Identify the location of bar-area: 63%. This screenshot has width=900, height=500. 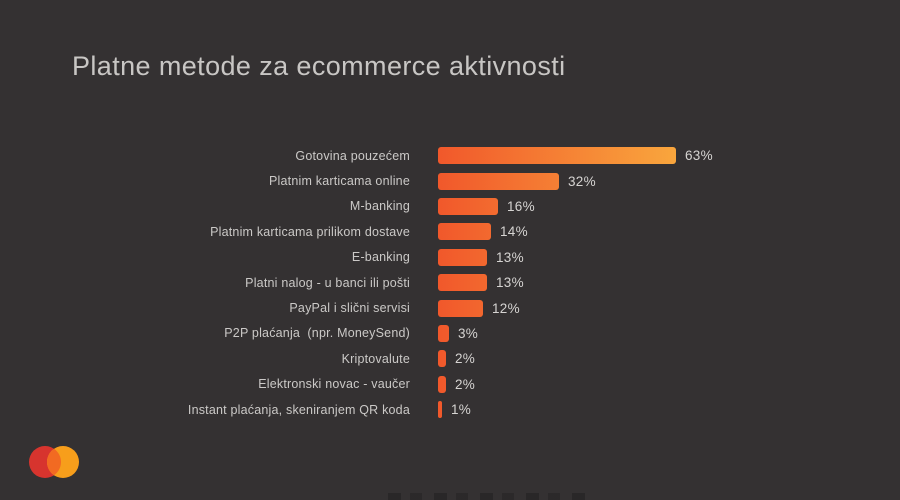
(575, 156).